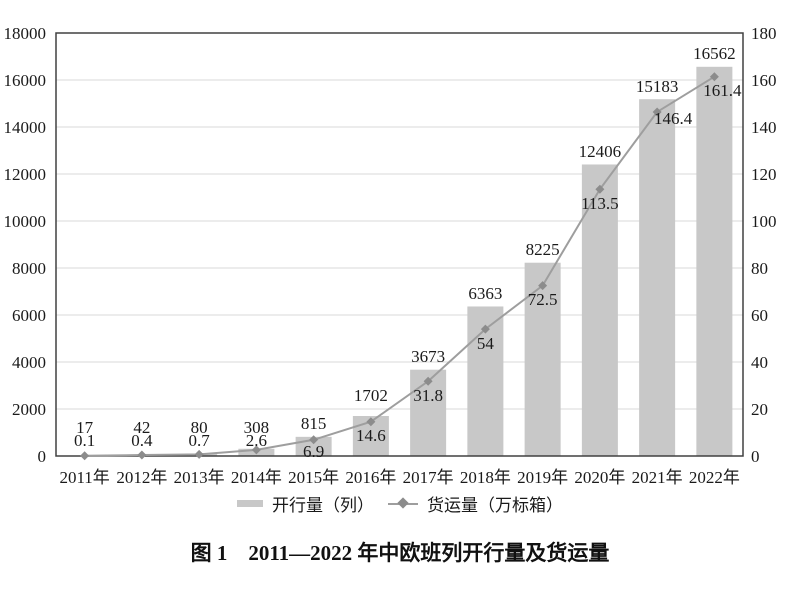  Describe the element at coordinates (85, 456) in the screenshot. I see `line-marker-2011年` at that location.